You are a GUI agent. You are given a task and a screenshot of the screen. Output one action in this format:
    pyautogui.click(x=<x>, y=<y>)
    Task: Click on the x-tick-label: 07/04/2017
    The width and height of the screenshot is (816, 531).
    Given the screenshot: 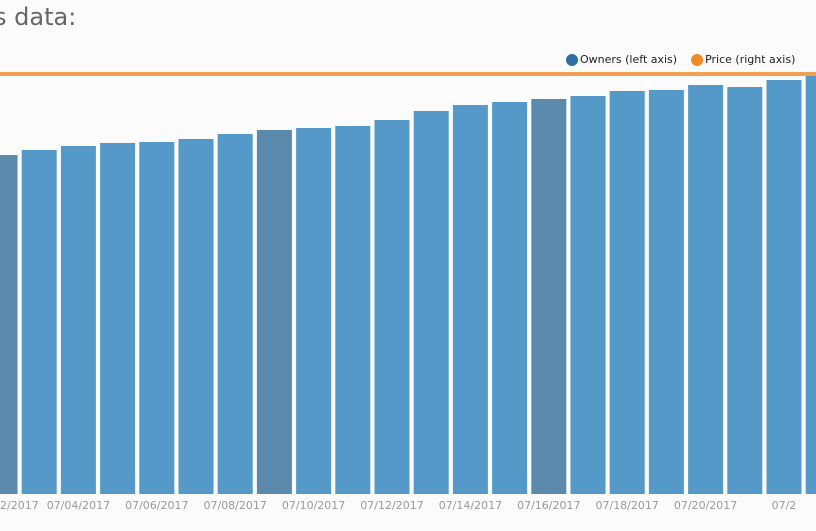 What is the action you would take?
    pyautogui.click(x=78, y=505)
    